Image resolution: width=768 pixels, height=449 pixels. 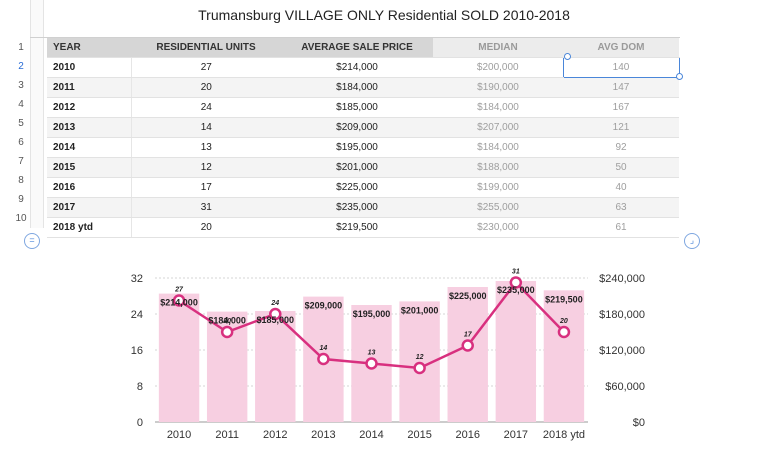 What do you see at coordinates (621, 167) in the screenshot?
I see `cell-avg-dom: 50` at bounding box center [621, 167].